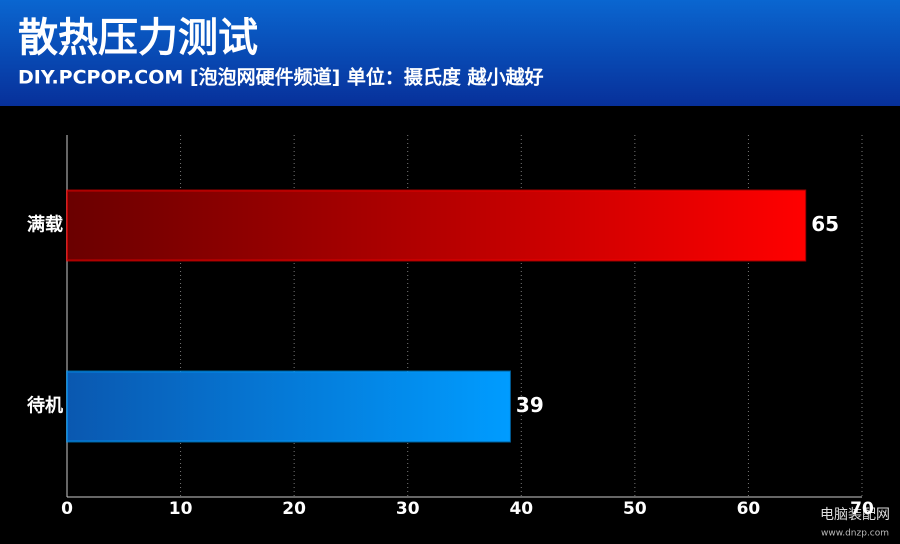 This screenshot has height=544, width=900. What do you see at coordinates (408, 509) in the screenshot?
I see `x-tick-label: 30` at bounding box center [408, 509].